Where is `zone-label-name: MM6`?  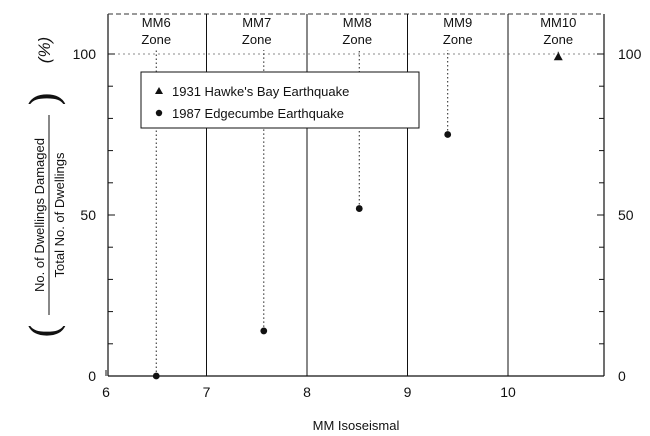 zone-label-name: MM6 is located at coordinates (156, 22).